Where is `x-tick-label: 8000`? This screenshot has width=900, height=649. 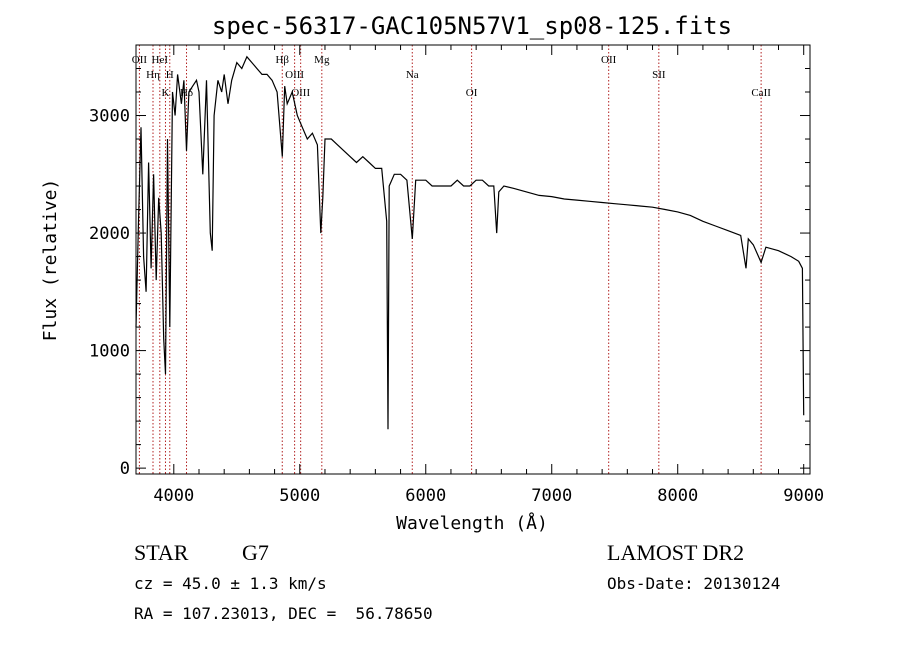 x-tick-label: 8000 is located at coordinates (677, 496).